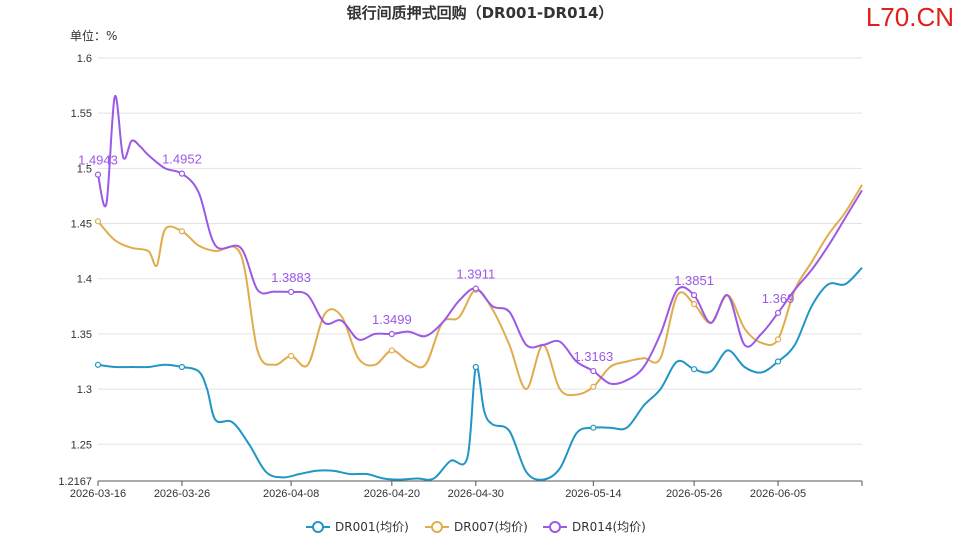 The image size is (959, 540). What do you see at coordinates (778, 494) in the screenshot?
I see `x-tick-label: 2026-06-05` at bounding box center [778, 494].